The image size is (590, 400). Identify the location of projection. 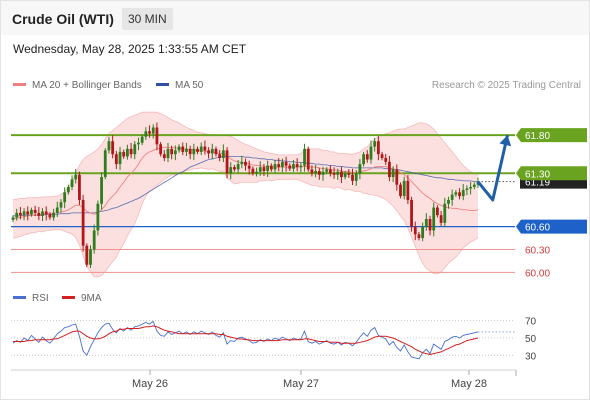
(494, 168).